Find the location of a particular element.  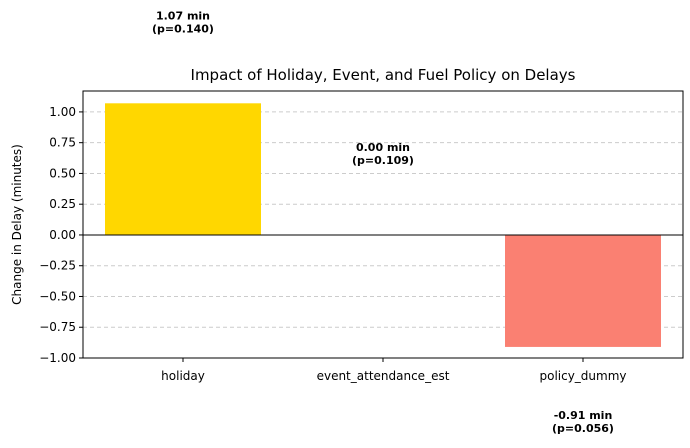

annotation-value: 0.00 min is located at coordinates (383, 147).